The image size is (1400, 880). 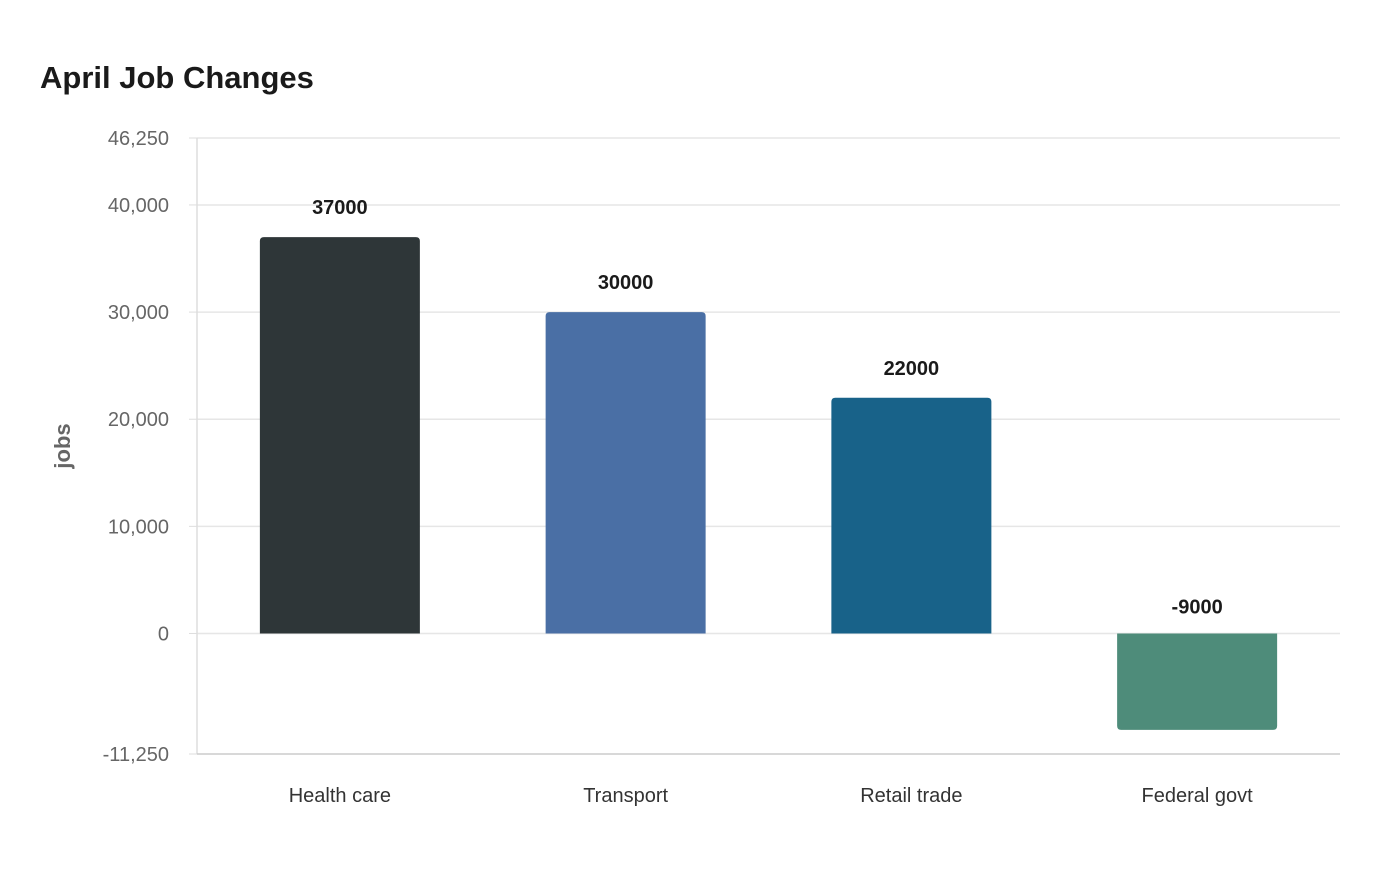 I want to click on data-label: 37000, so click(x=340, y=208).